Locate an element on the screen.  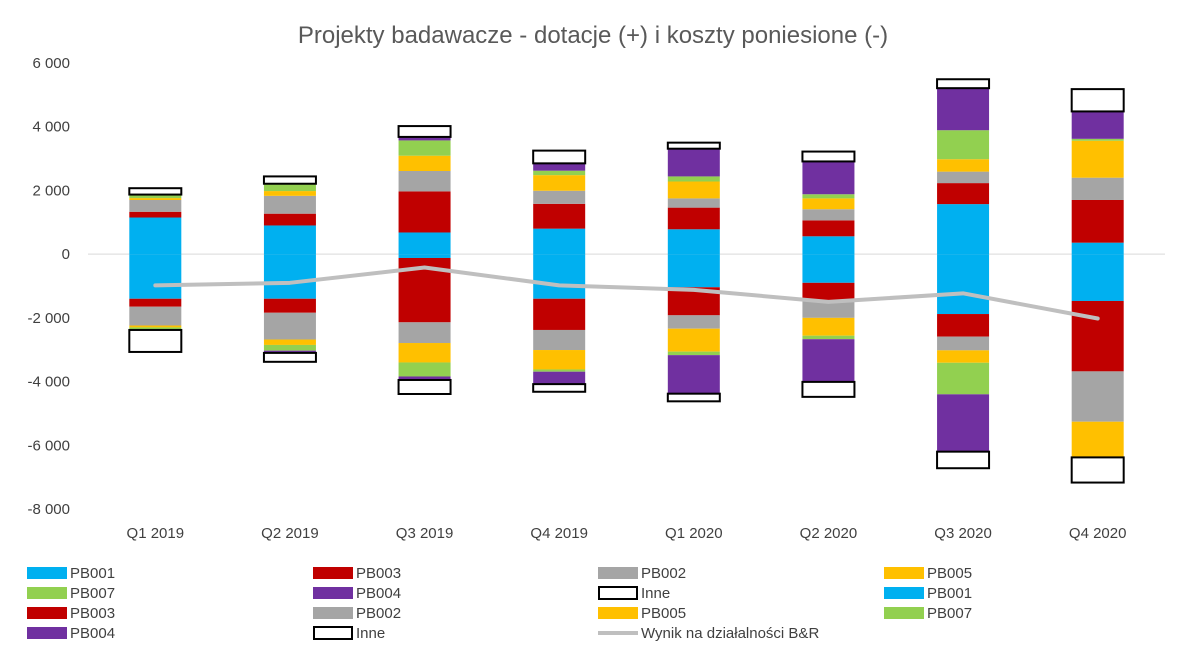
y-tick-label: 4 000 is located at coordinates (51, 127).